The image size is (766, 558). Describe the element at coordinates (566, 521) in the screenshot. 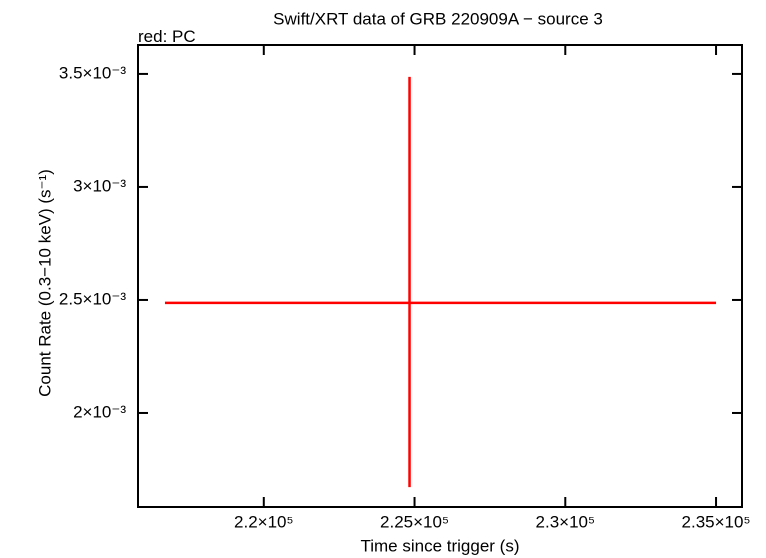

I see `x-tick-label: 2.3×10⁵` at that location.